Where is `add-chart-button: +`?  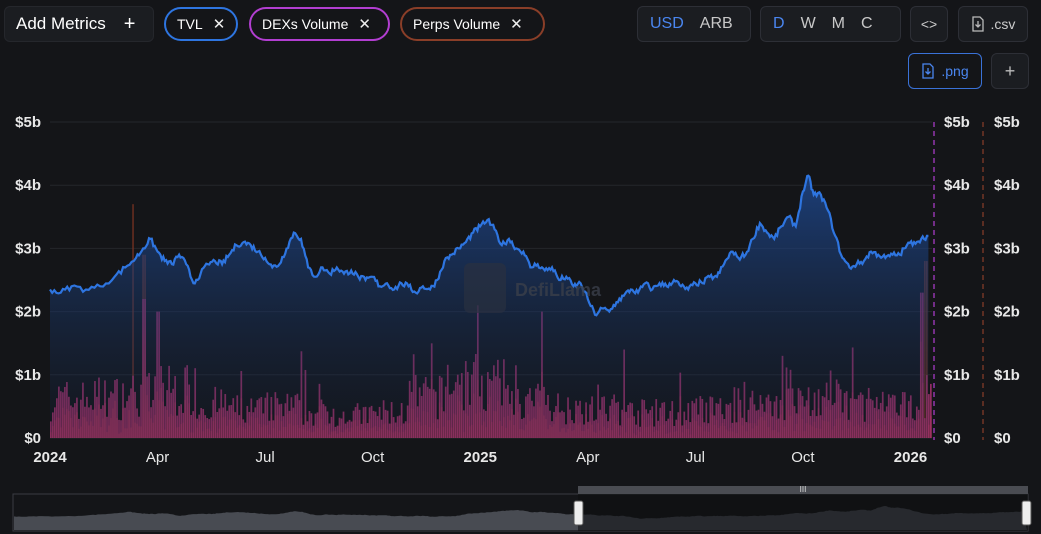
add-chart-button: + is located at coordinates (1010, 71).